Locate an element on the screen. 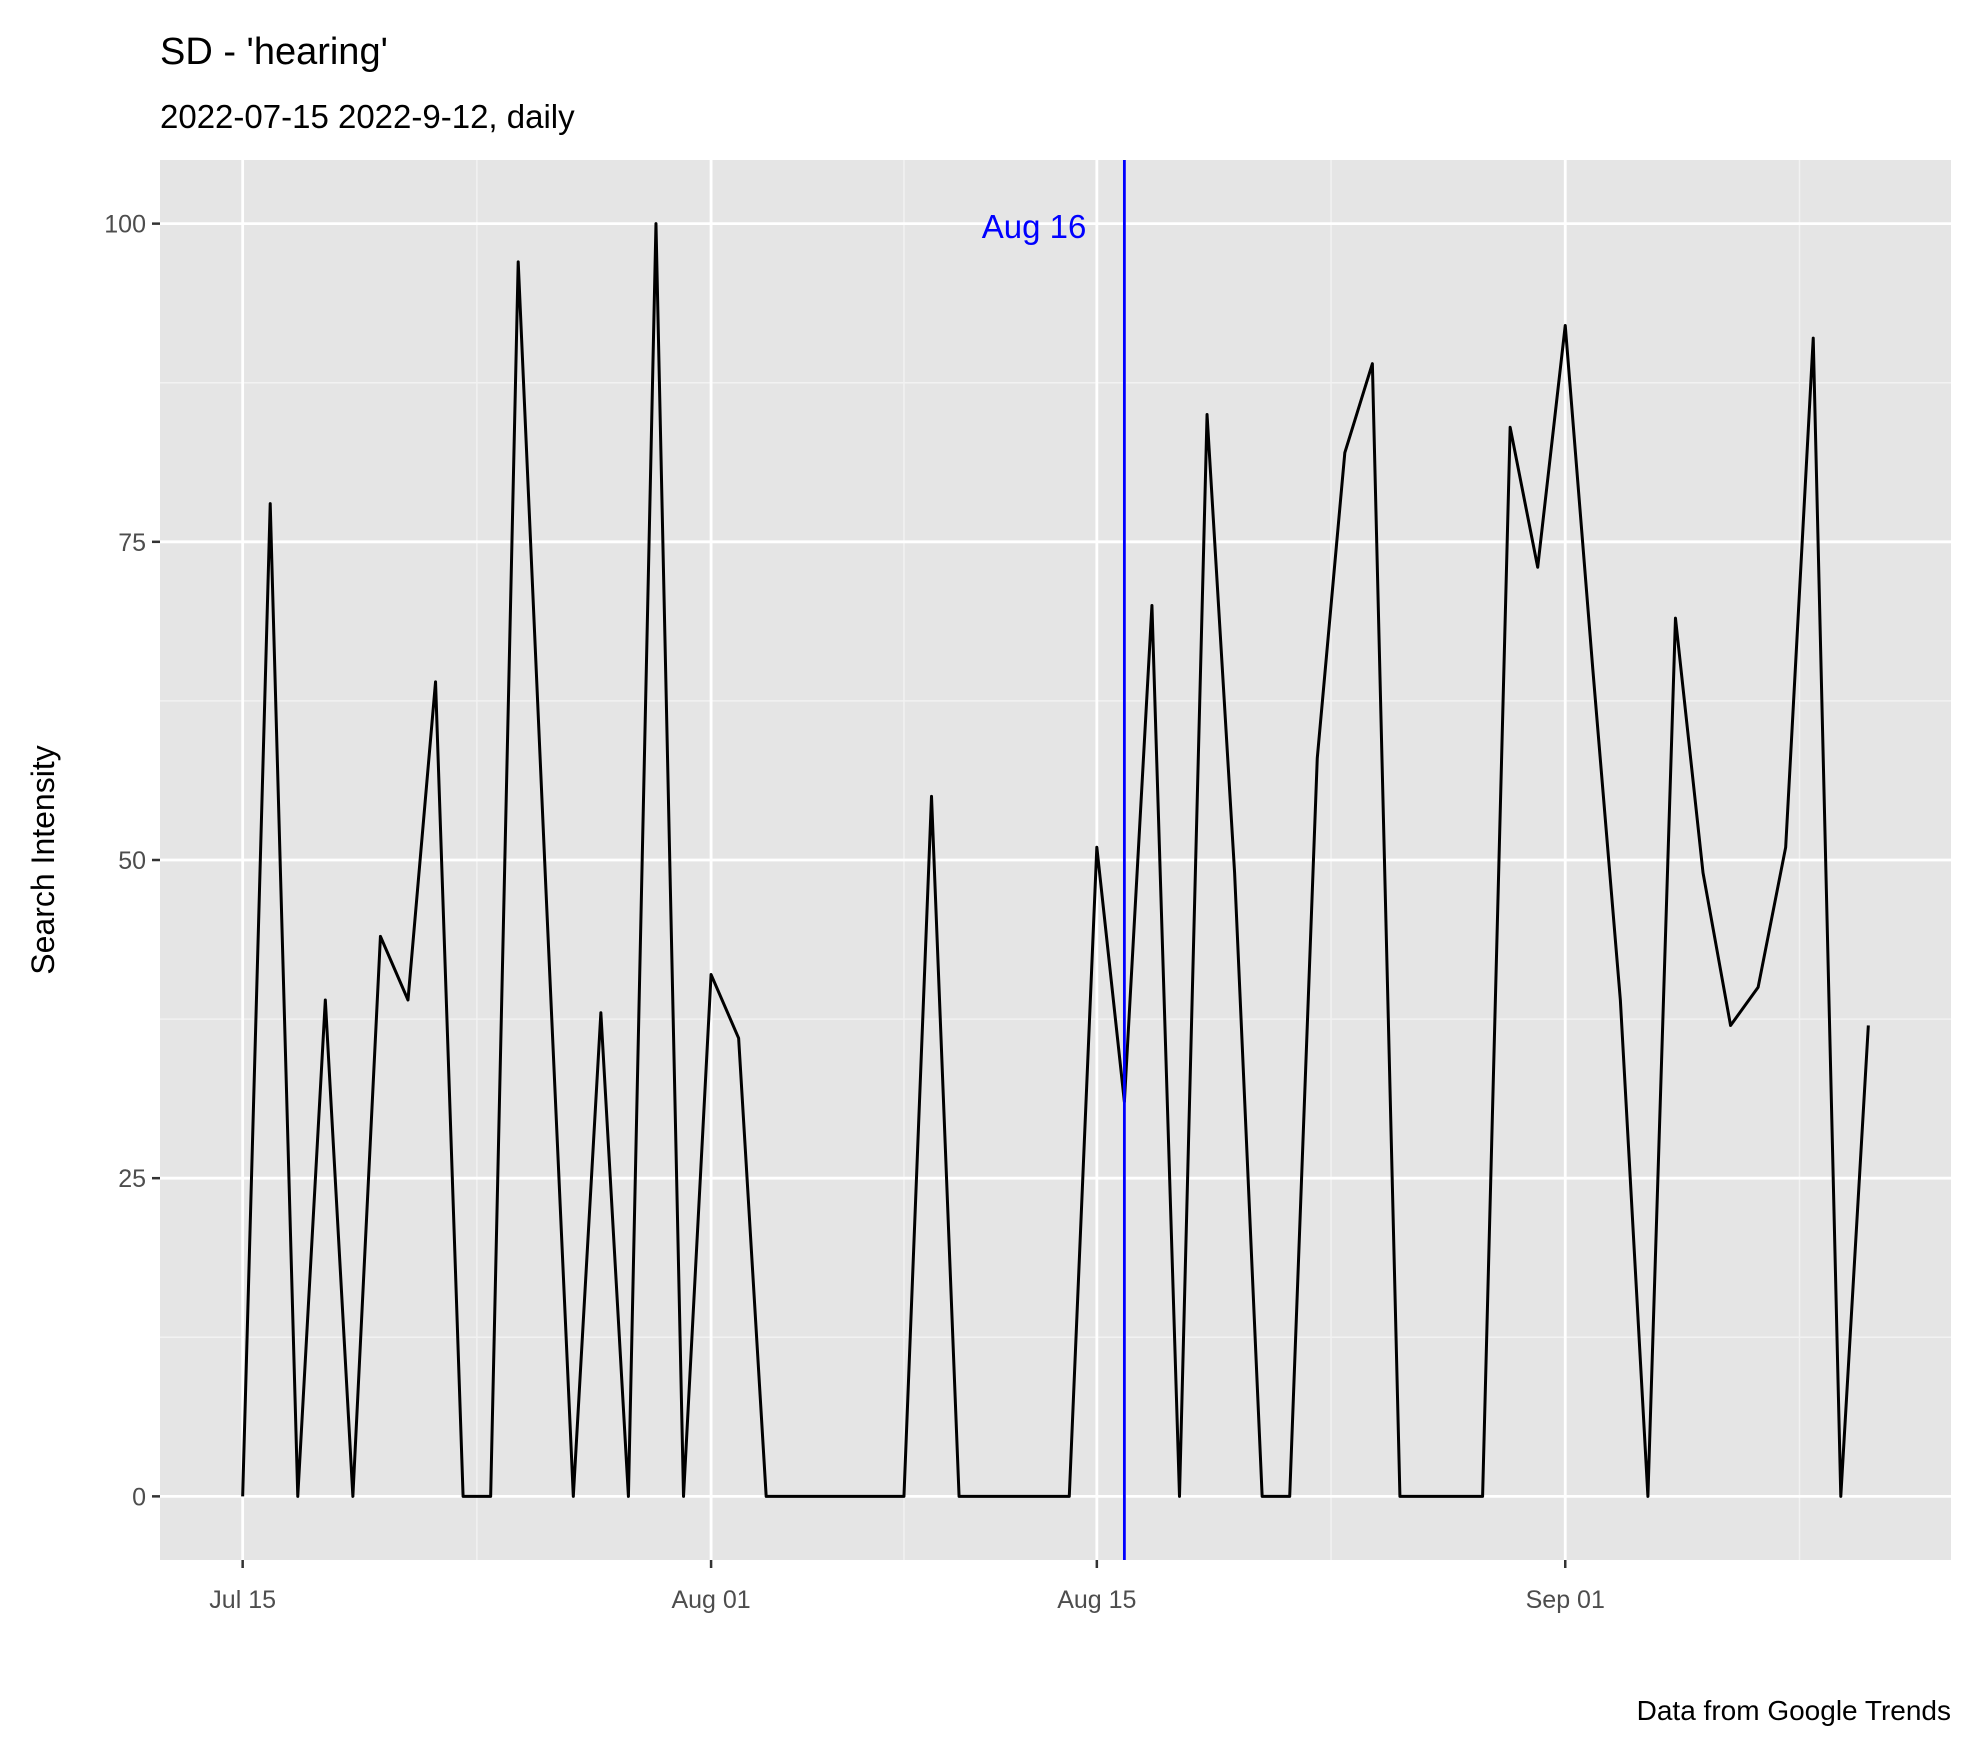 The image size is (1966, 1741). chart-subtitle: 2022-07-15 2022-9-12, daily is located at coordinates (367, 116).